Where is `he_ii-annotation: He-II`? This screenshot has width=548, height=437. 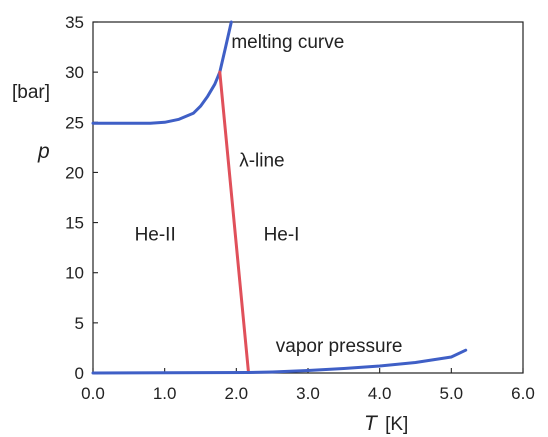 he_ii-annotation: He-II is located at coordinates (155, 235).